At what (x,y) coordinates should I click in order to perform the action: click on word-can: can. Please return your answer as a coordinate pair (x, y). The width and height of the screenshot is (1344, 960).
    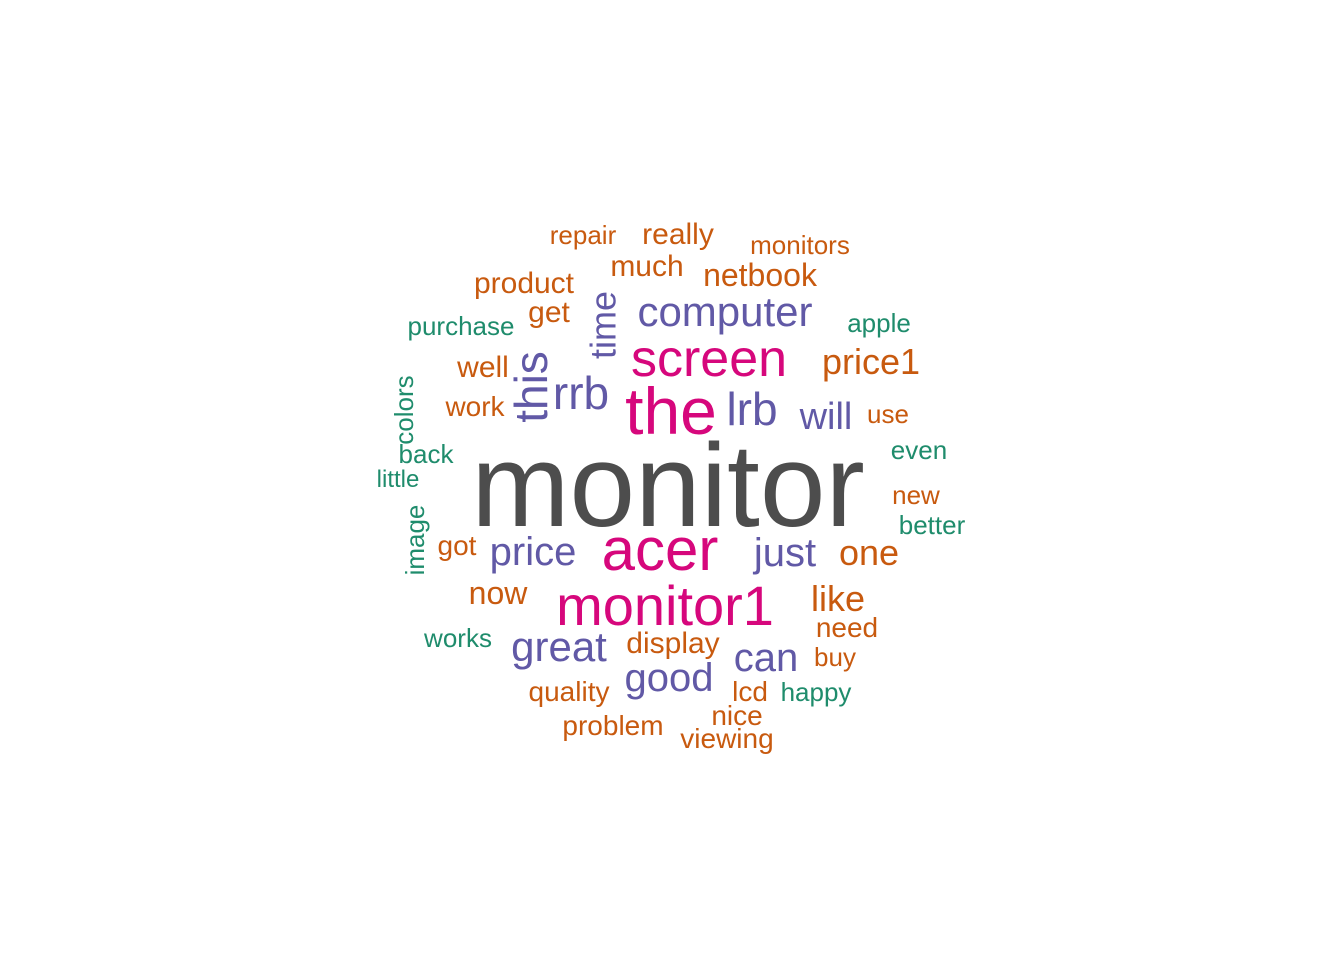
    Looking at the image, I should click on (766, 658).